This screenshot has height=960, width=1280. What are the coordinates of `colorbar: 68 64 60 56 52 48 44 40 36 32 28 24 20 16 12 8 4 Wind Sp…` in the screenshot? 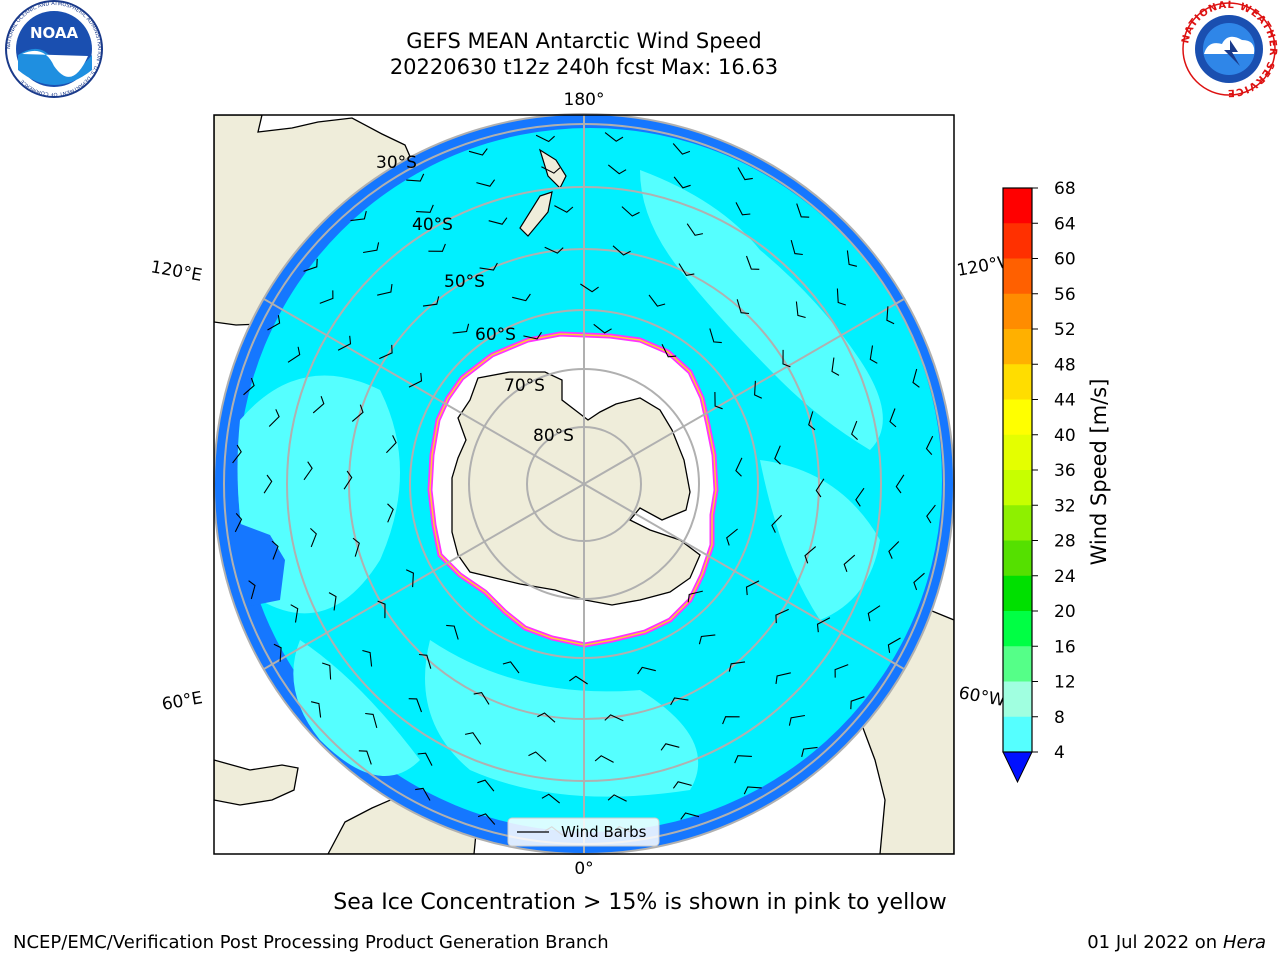 It's located at (1056, 481).